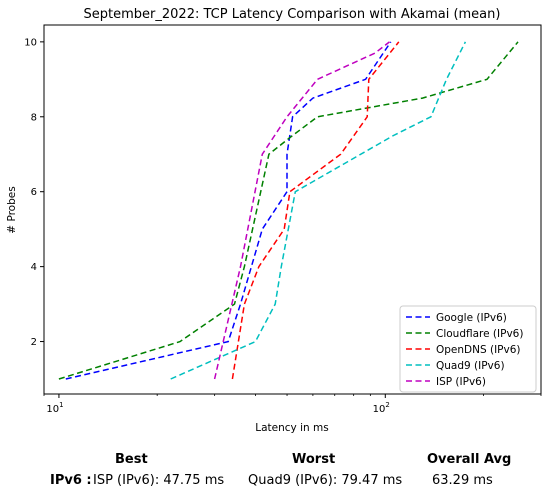  I want to click on summary-best-header: Best, so click(131, 459).